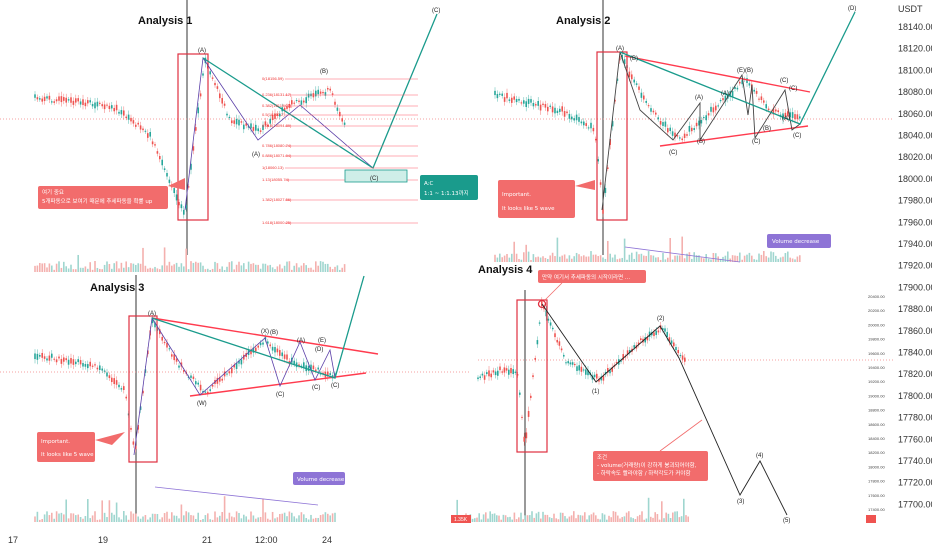  What do you see at coordinates (876, 481) in the screenshot?
I see `mini-y-tick-label: 17800.00` at bounding box center [876, 481].